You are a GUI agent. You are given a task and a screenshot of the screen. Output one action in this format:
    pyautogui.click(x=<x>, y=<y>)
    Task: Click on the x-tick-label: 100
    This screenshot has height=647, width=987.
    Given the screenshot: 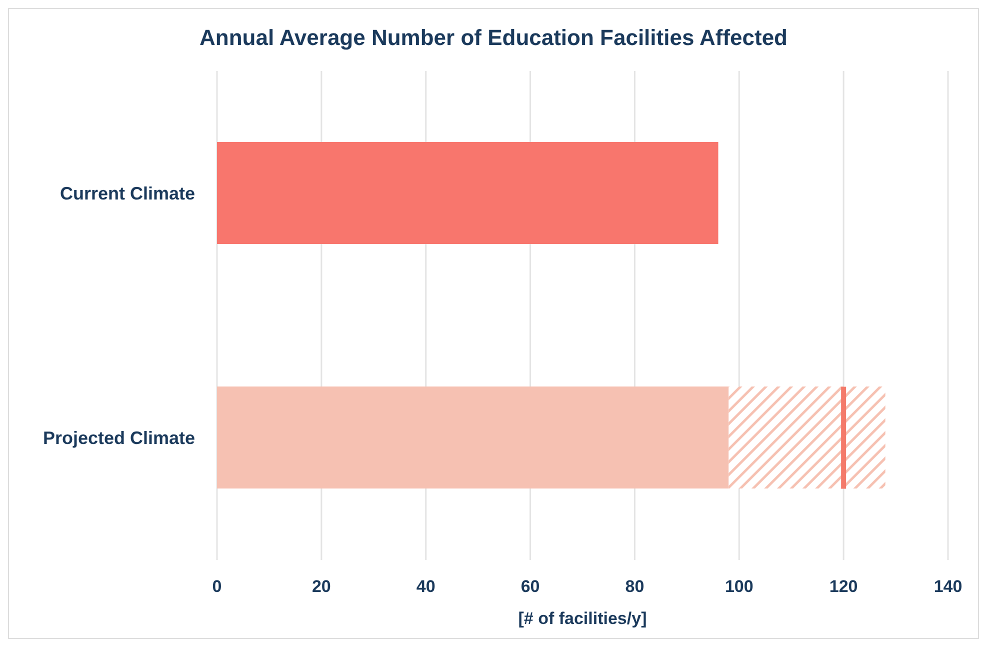 What is the action you would take?
    pyautogui.click(x=739, y=586)
    